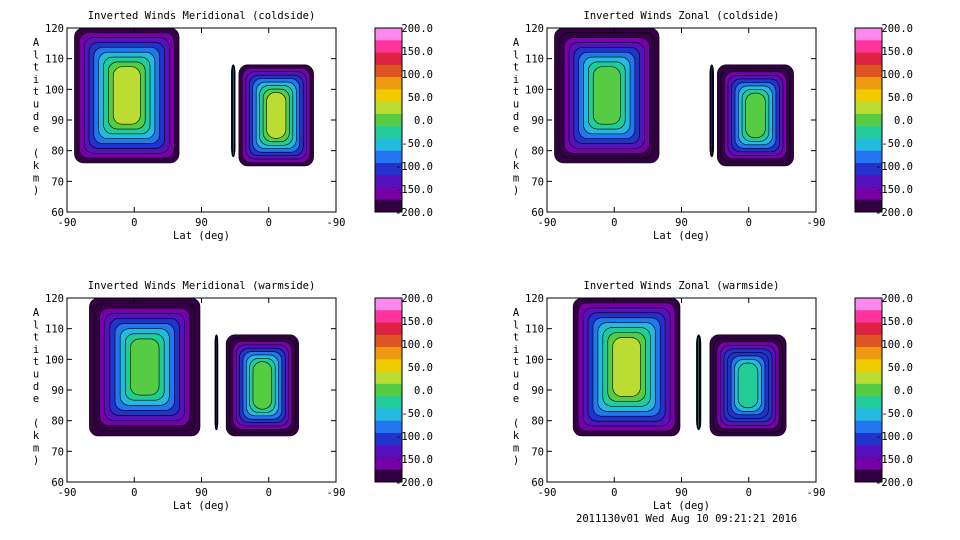 The width and height of the screenshot is (960, 540). What do you see at coordinates (897, 75) in the screenshot?
I see `colorbar-label: 100.0` at bounding box center [897, 75].